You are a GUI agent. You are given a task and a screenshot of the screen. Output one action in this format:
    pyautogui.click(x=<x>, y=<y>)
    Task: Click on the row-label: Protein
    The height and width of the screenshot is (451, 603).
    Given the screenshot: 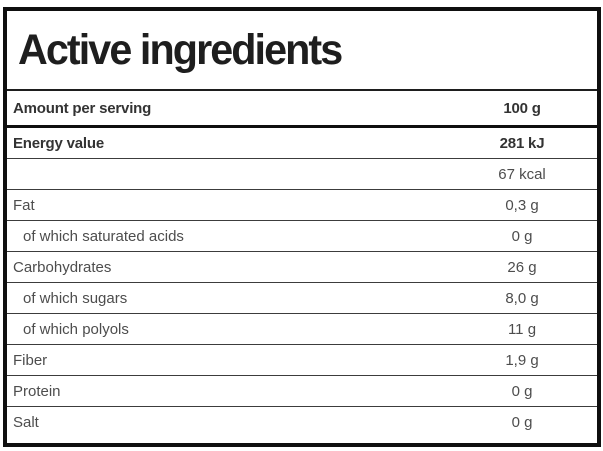 What is the action you would take?
    pyautogui.click(x=37, y=391)
    